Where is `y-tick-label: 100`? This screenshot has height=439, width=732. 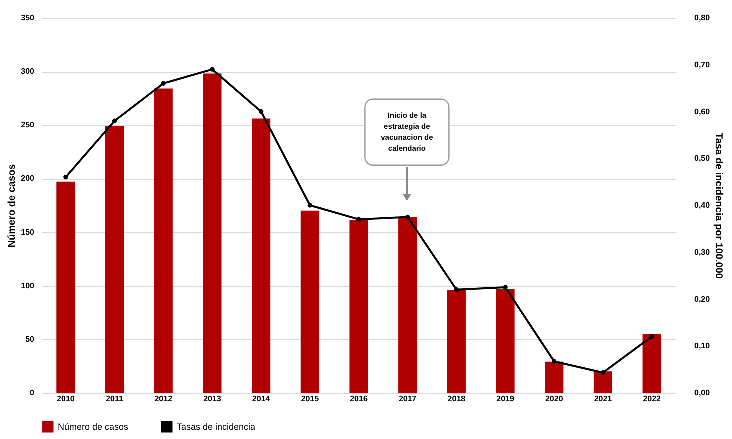 y-tick-label: 100 is located at coordinates (28, 285).